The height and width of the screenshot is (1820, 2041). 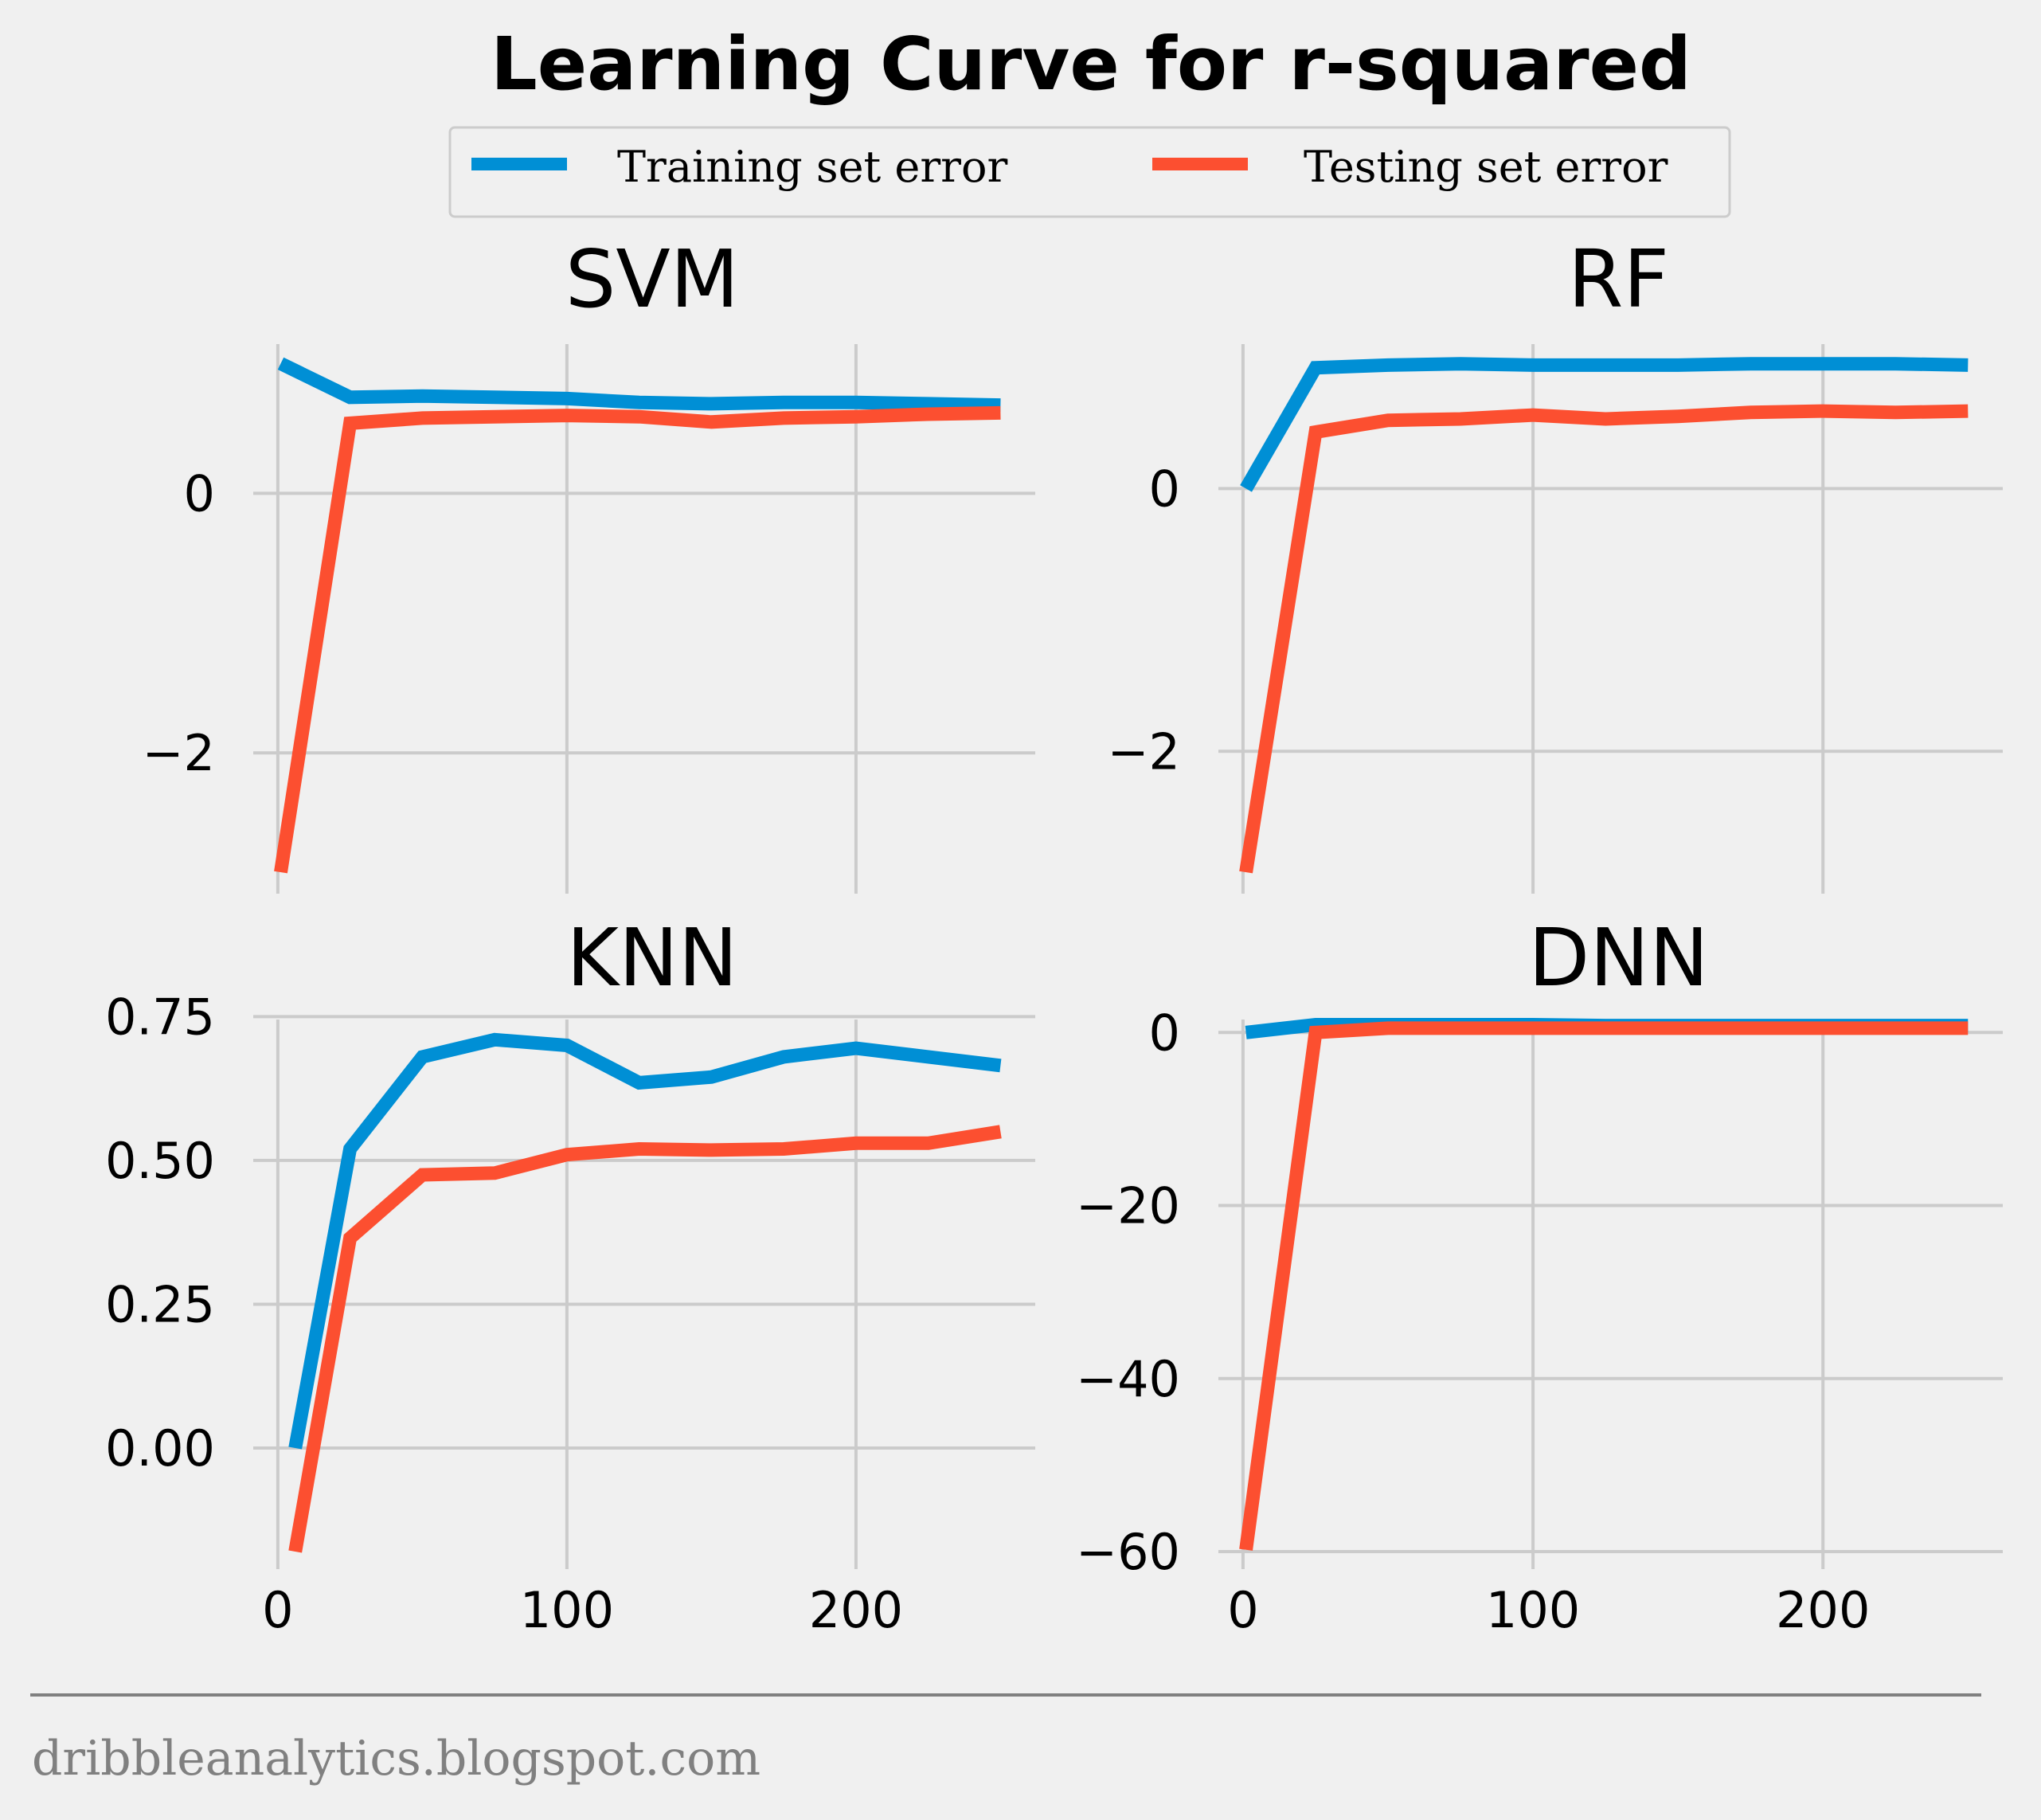 What do you see at coordinates (200, 493) in the screenshot?
I see `y-tick-label-svm-0: 0` at bounding box center [200, 493].